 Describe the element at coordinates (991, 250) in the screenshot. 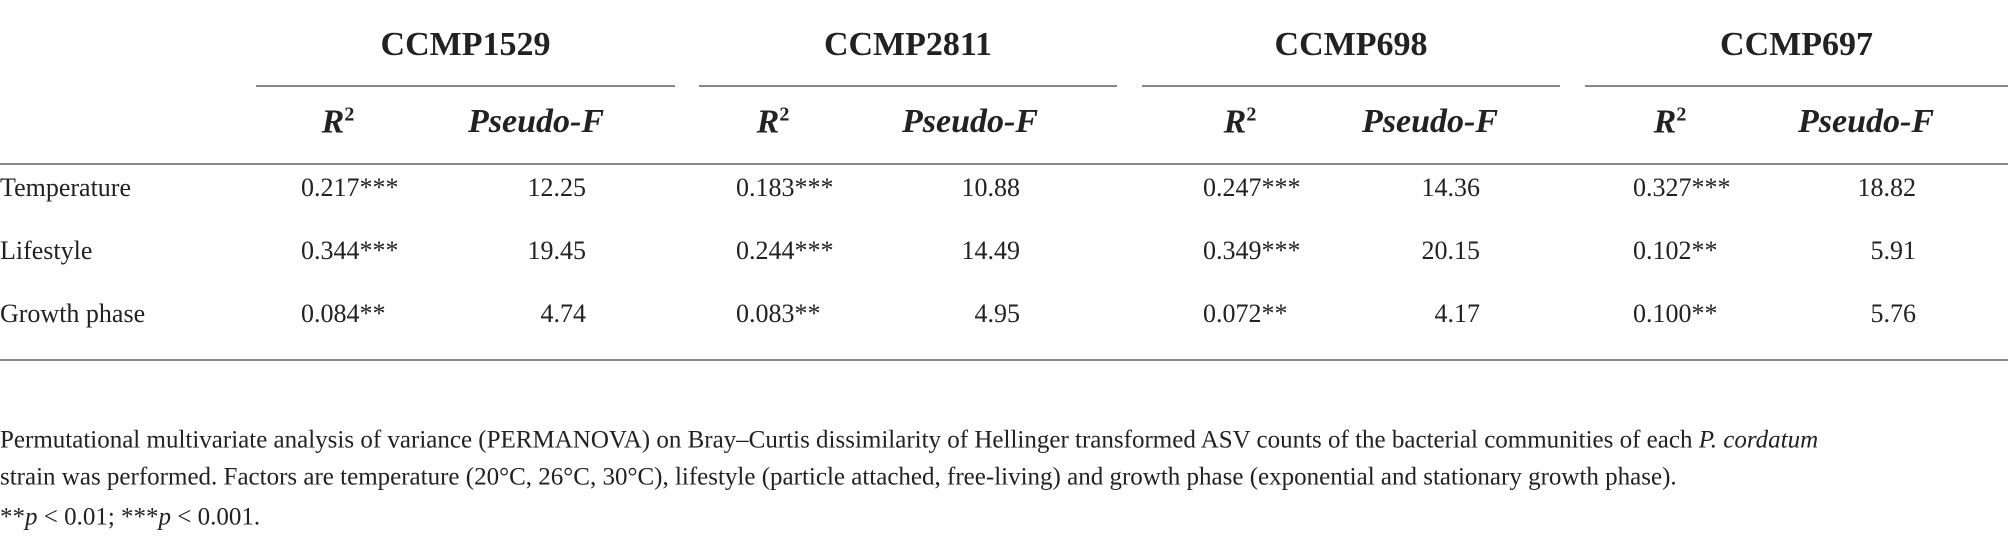

I see `cell-pseudo-f: 14.49` at that location.